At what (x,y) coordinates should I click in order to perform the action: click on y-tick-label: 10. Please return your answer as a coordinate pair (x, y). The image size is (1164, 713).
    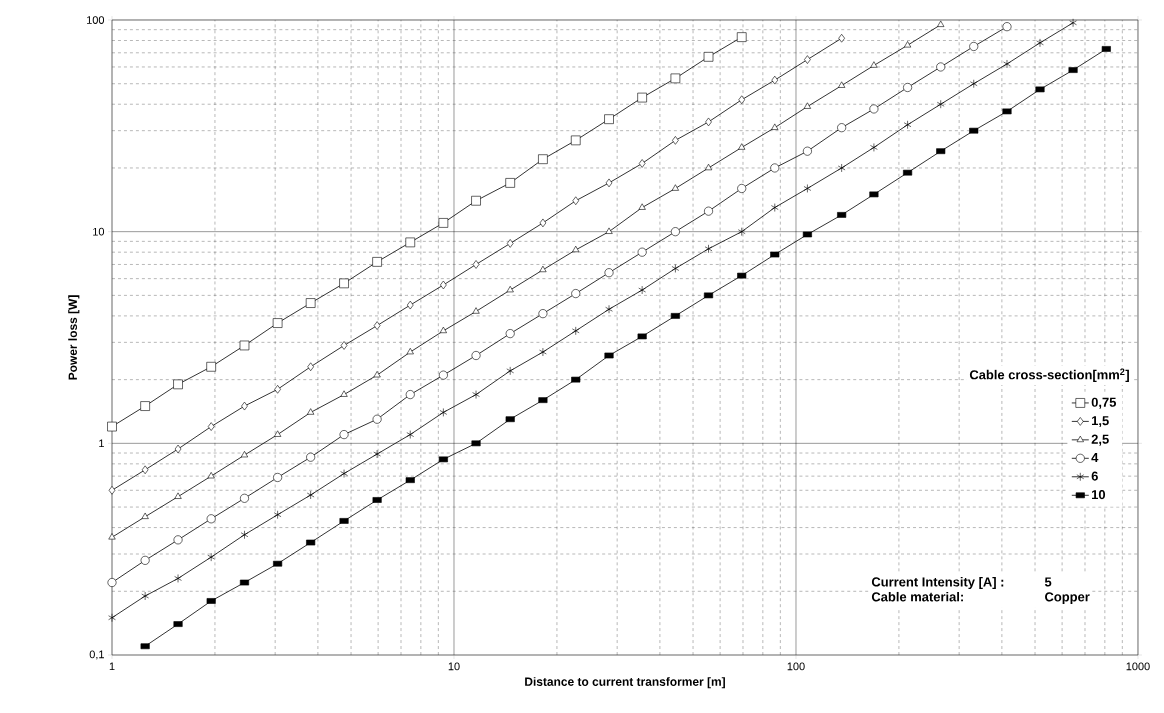
    Looking at the image, I should click on (99, 231).